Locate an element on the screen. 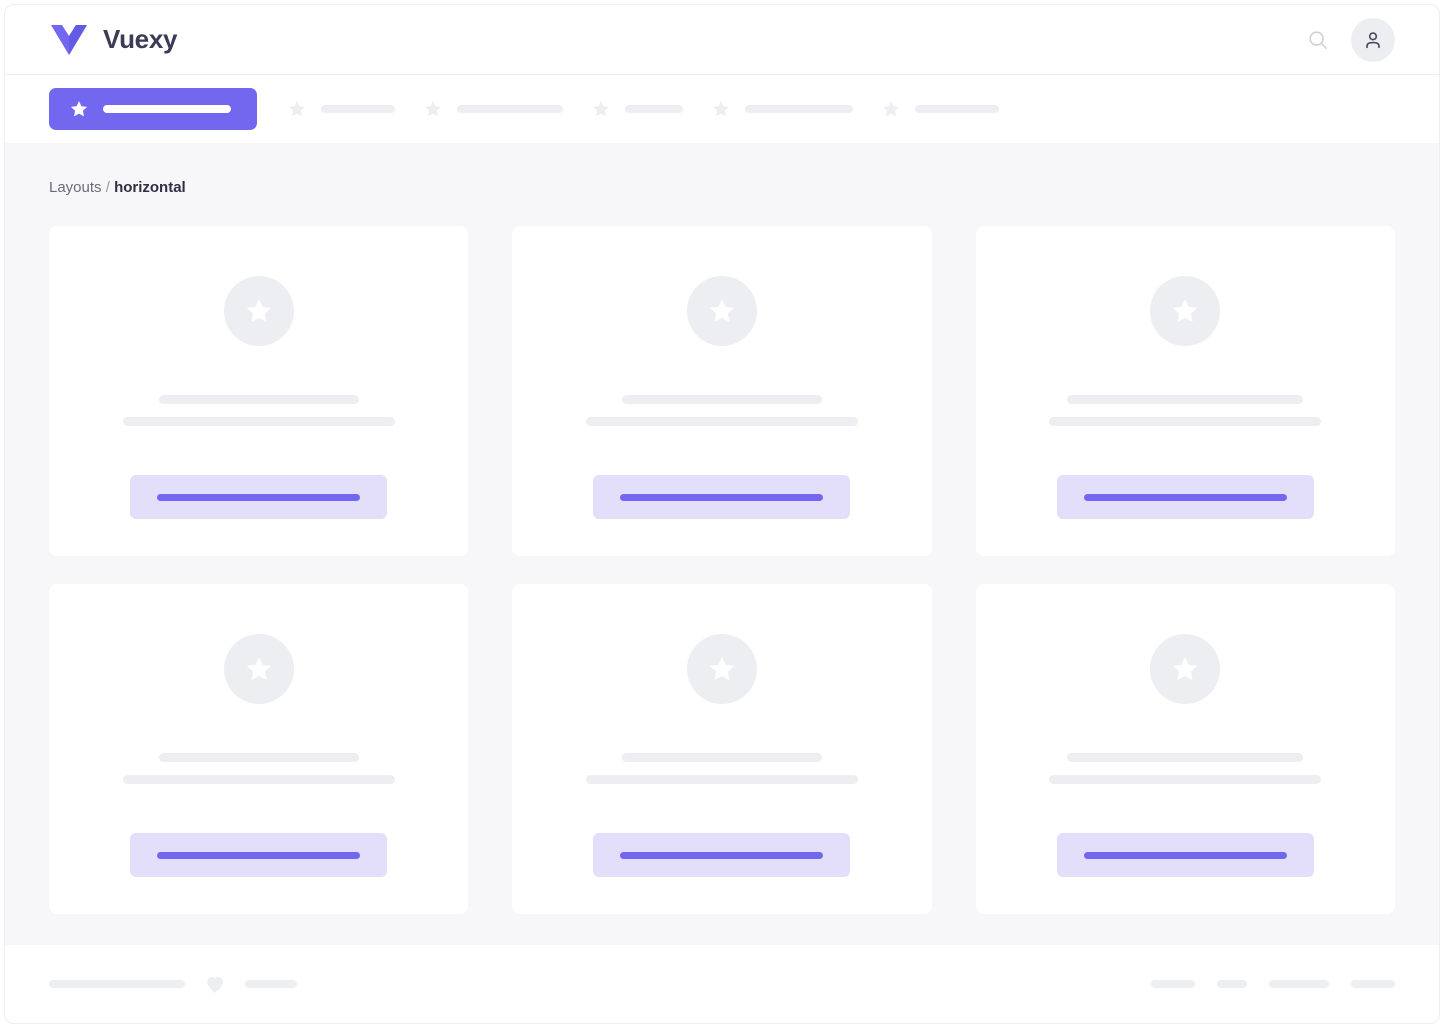 This screenshot has height=1028, width=1444. header-actions is located at coordinates (1351, 39).